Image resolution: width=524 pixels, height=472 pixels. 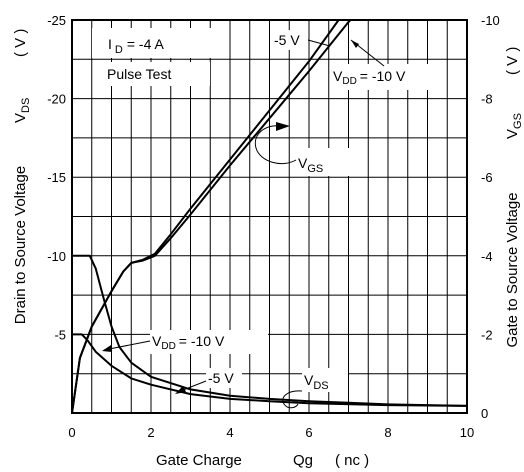 I want to click on pulse-test-label: Pulse Test, so click(x=139, y=74).